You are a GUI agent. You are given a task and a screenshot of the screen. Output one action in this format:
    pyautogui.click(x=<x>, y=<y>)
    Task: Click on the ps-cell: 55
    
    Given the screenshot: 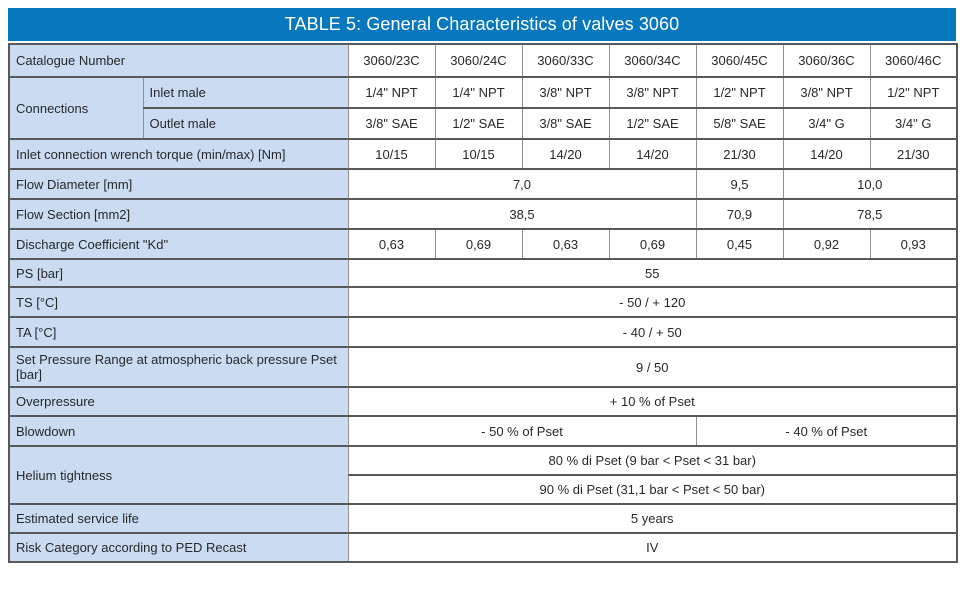 What is the action you would take?
    pyautogui.click(x=652, y=273)
    